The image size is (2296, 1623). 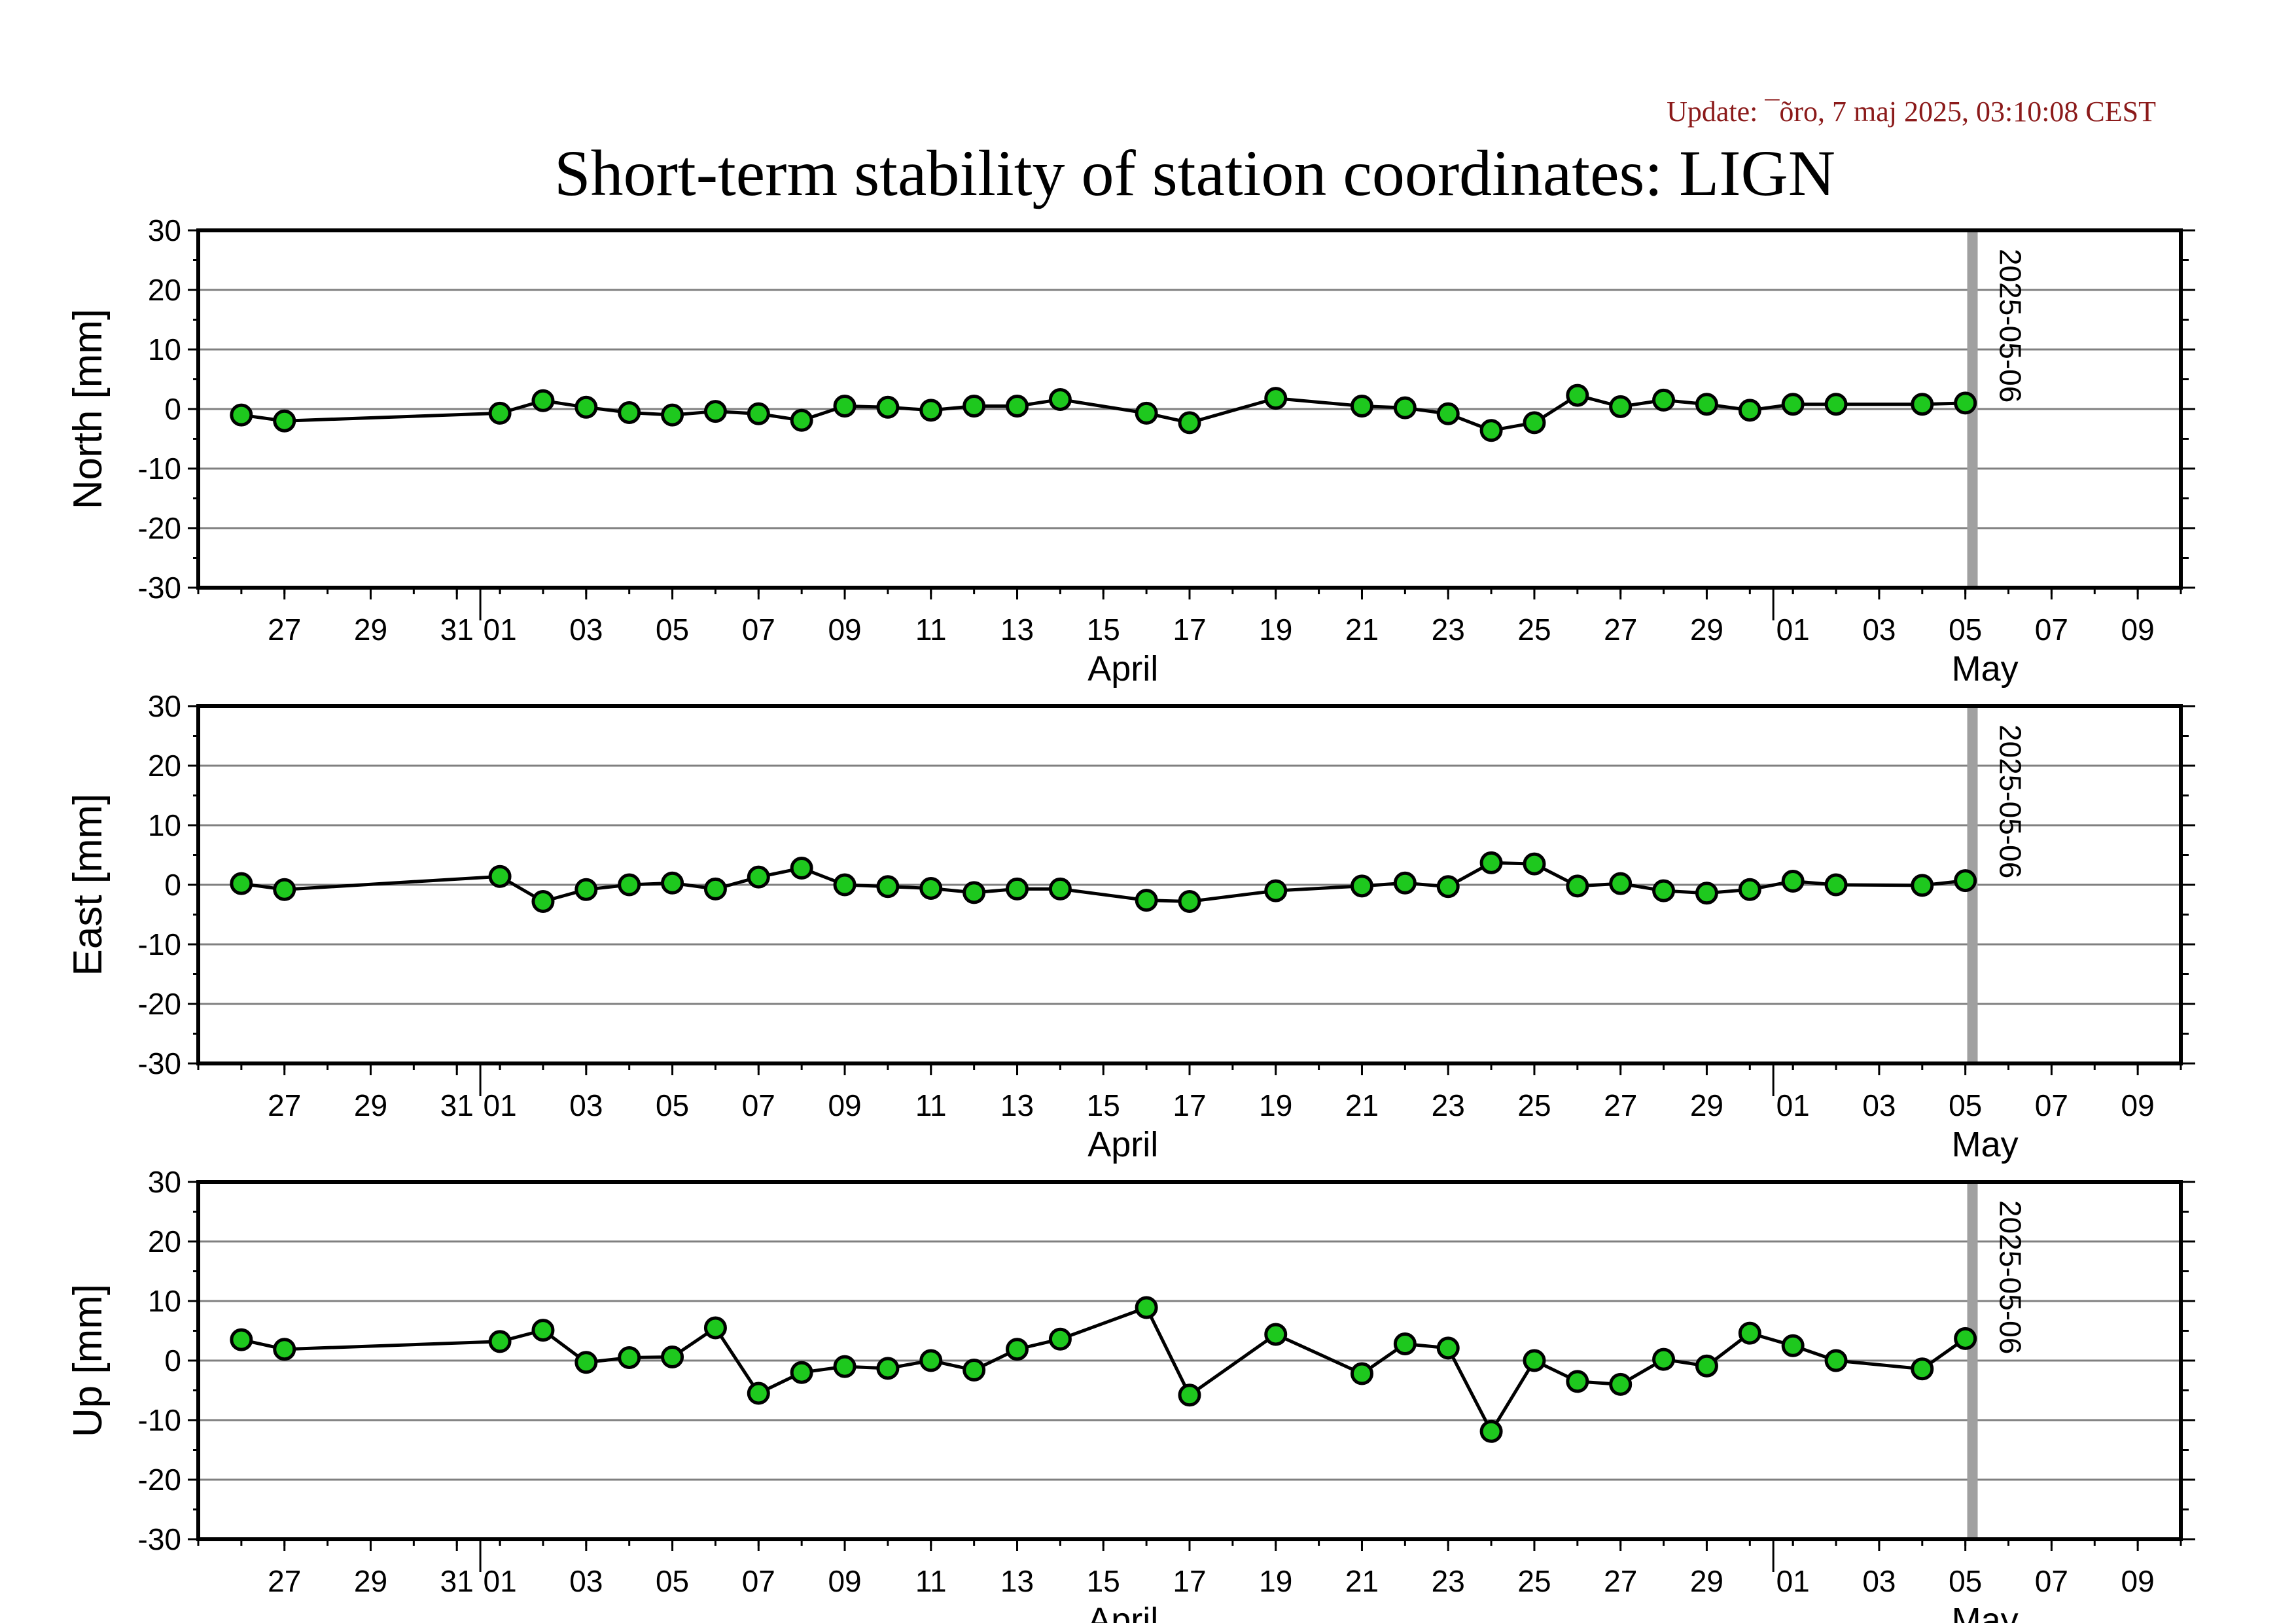 I want to click on y-tick-label: -10, so click(x=160, y=1420).